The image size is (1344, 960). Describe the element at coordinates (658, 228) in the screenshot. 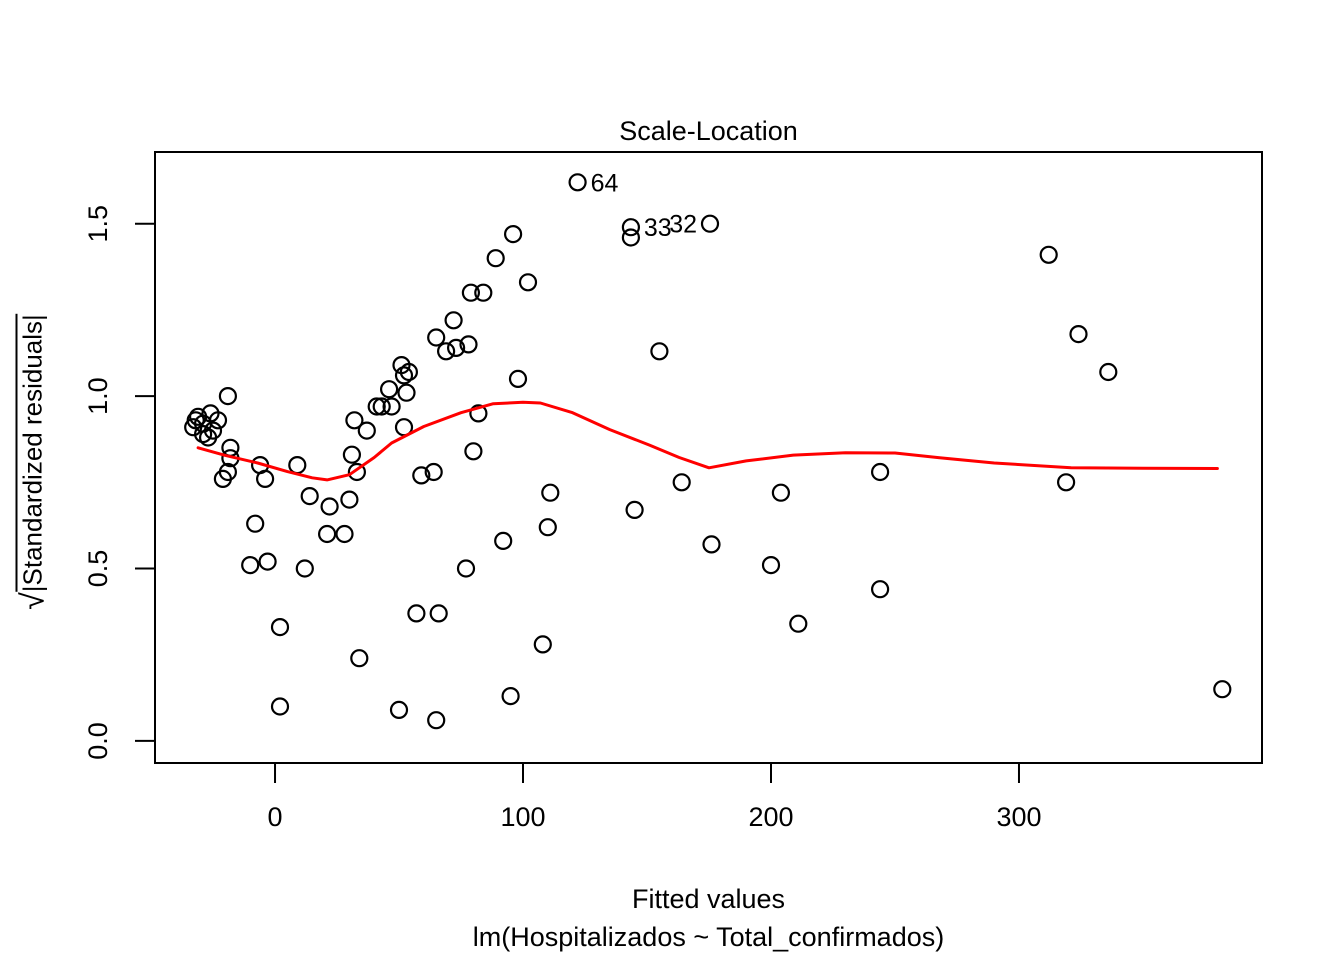

I see `point-id-label: 33` at that location.